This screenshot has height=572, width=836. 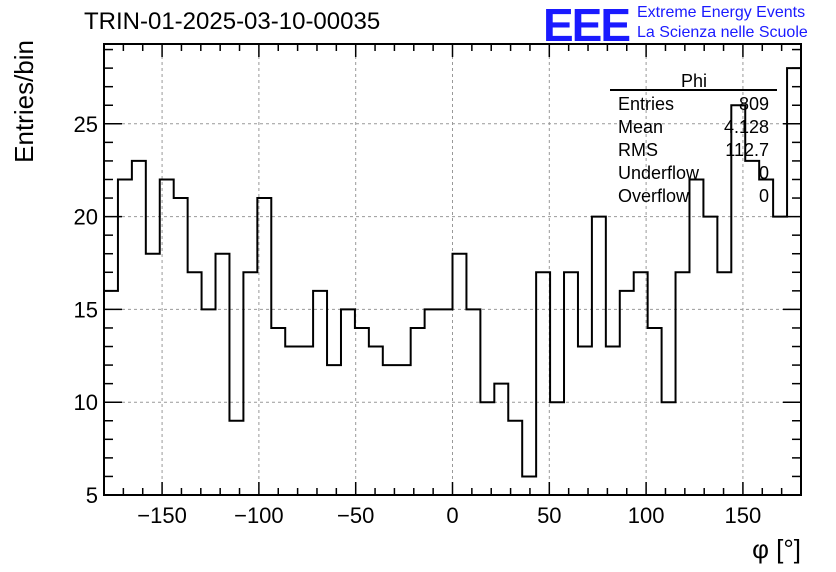 What do you see at coordinates (646, 104) in the screenshot?
I see `stats-row-label: Entries` at bounding box center [646, 104].